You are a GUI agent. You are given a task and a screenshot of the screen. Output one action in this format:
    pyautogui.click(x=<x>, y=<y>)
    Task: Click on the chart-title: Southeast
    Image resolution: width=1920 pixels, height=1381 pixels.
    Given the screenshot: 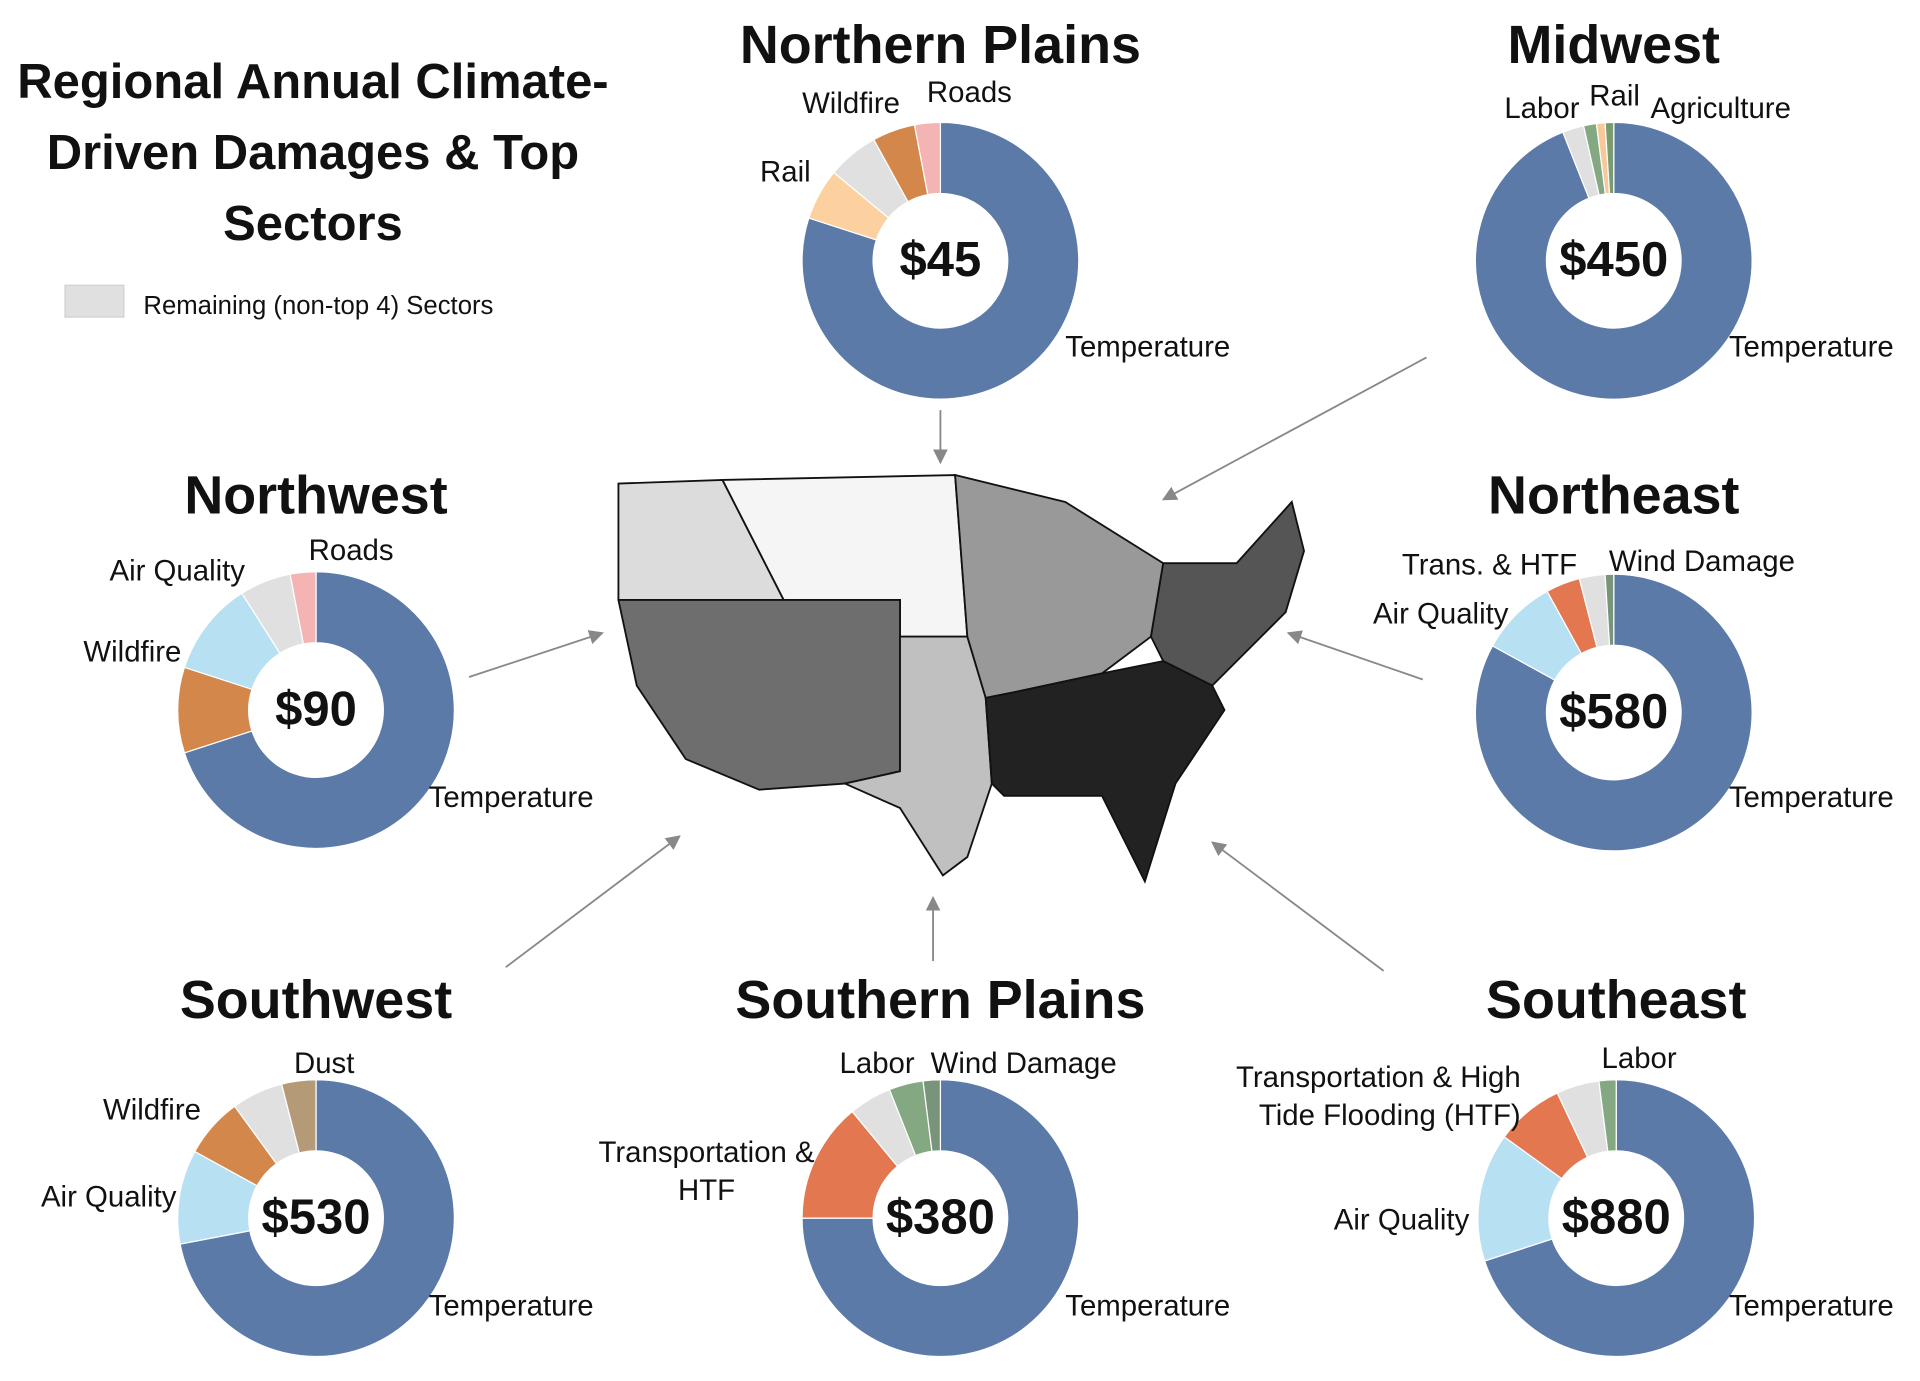 What is the action you would take?
    pyautogui.click(x=1616, y=1000)
    